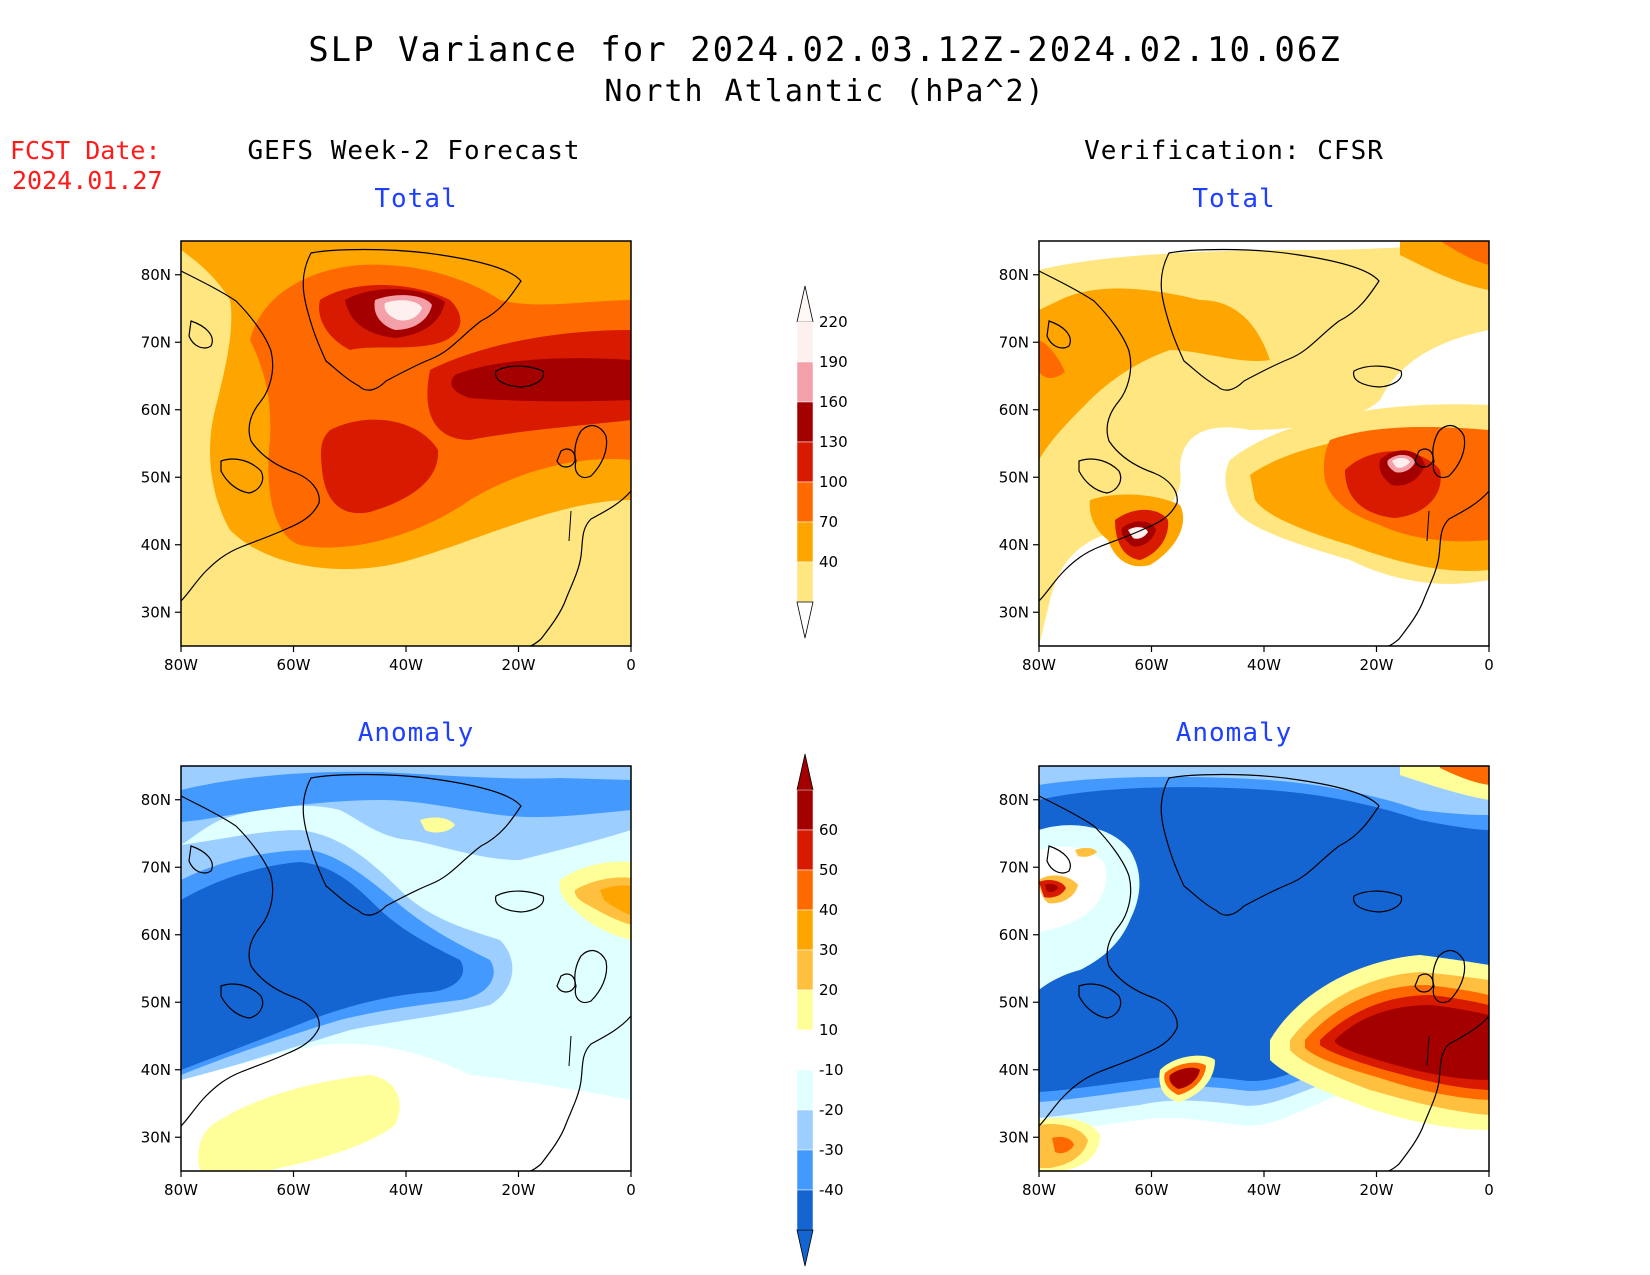 Image resolution: width=1650 pixels, height=1275 pixels. Describe the element at coordinates (833, 402) in the screenshot. I see `legend-total-label: 160` at that location.